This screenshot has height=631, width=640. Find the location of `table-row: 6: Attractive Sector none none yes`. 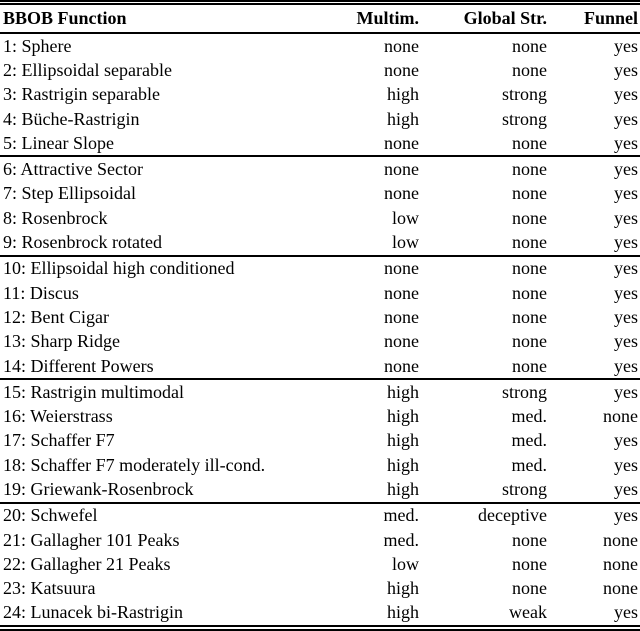

table-row: 6: Attractive Sector none none yes is located at coordinates (320, 168).